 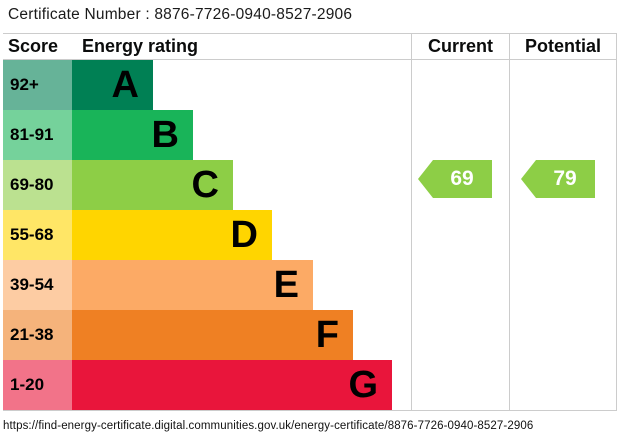 I want to click on rating-letter: F, so click(x=327, y=335).